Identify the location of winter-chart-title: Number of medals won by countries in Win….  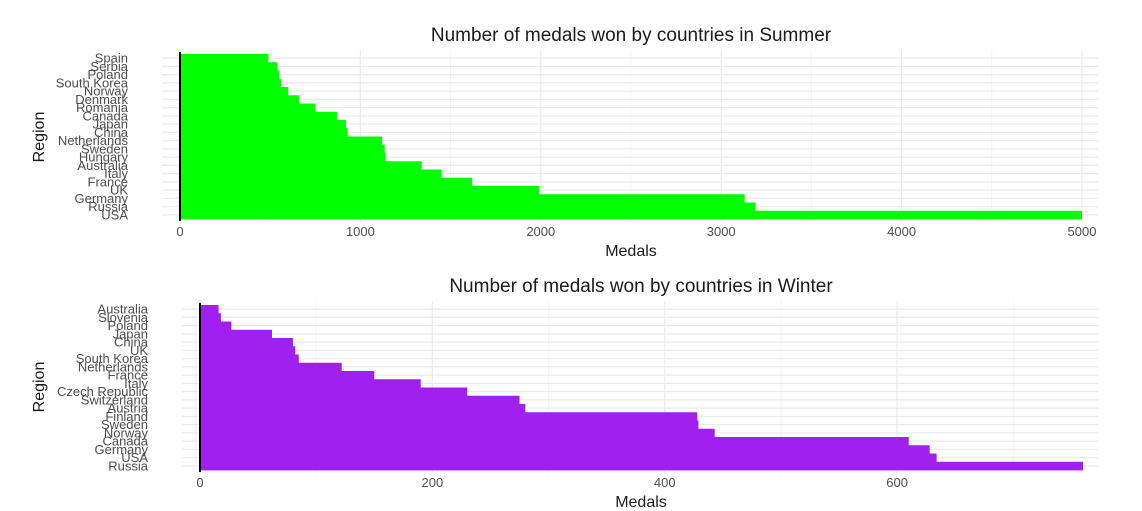
(641, 286).